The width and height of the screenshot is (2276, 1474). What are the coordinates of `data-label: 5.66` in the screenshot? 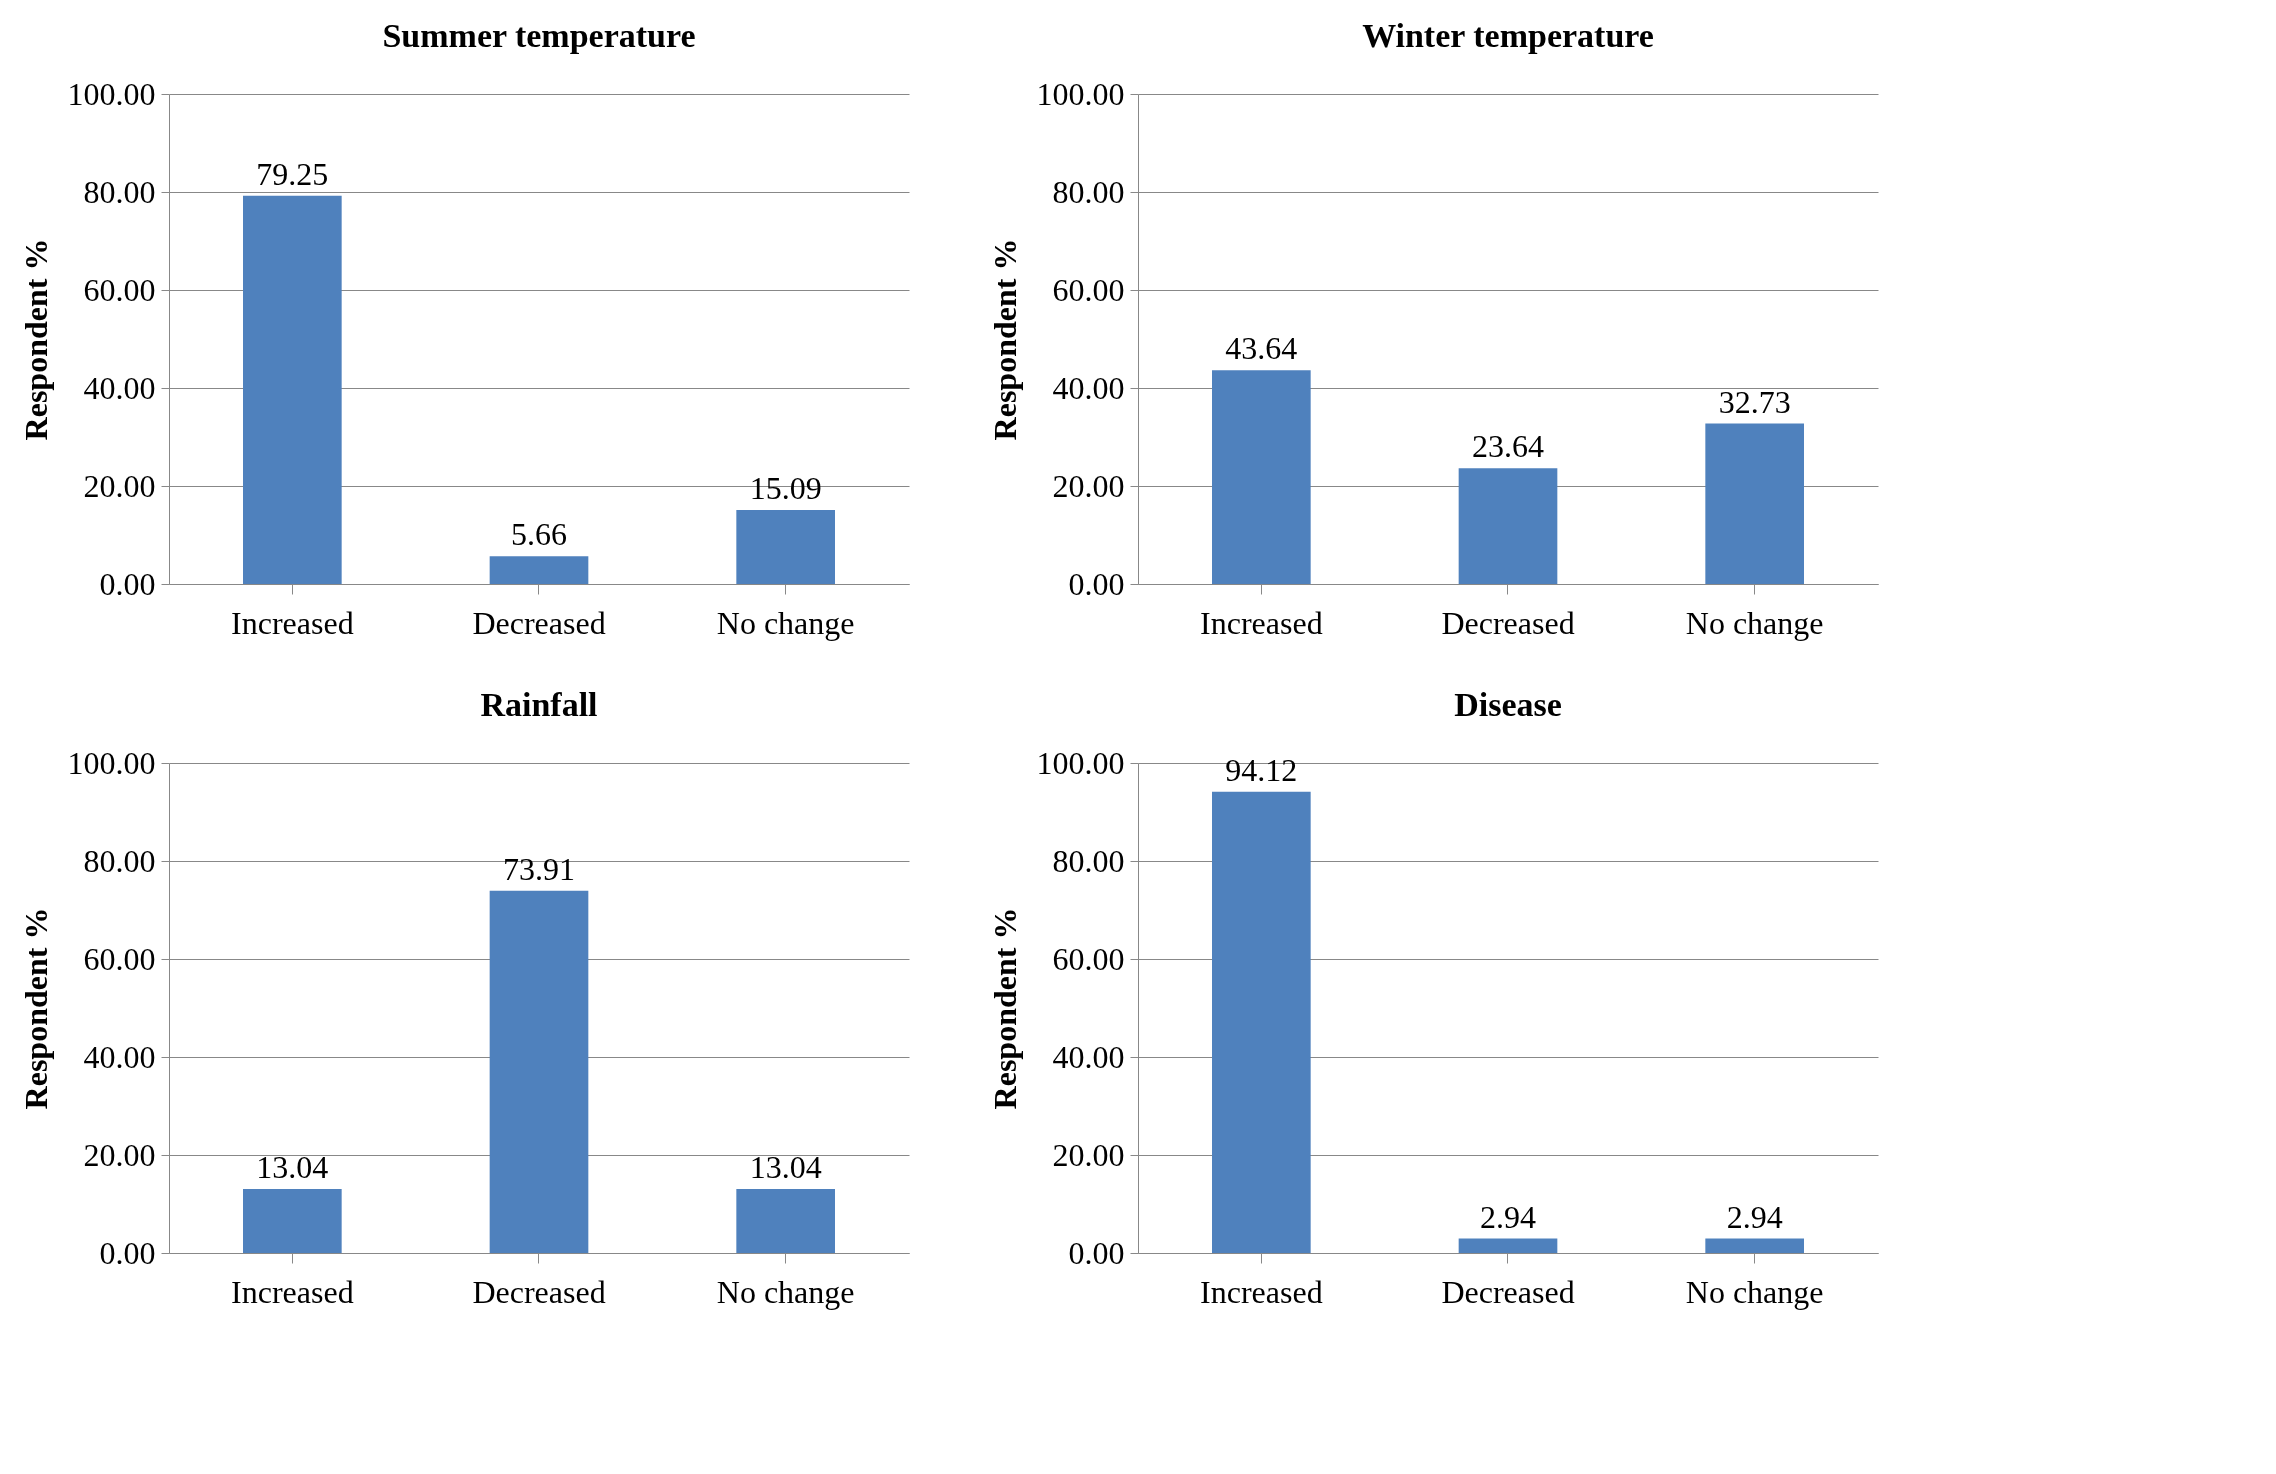 It's located at (539, 534).